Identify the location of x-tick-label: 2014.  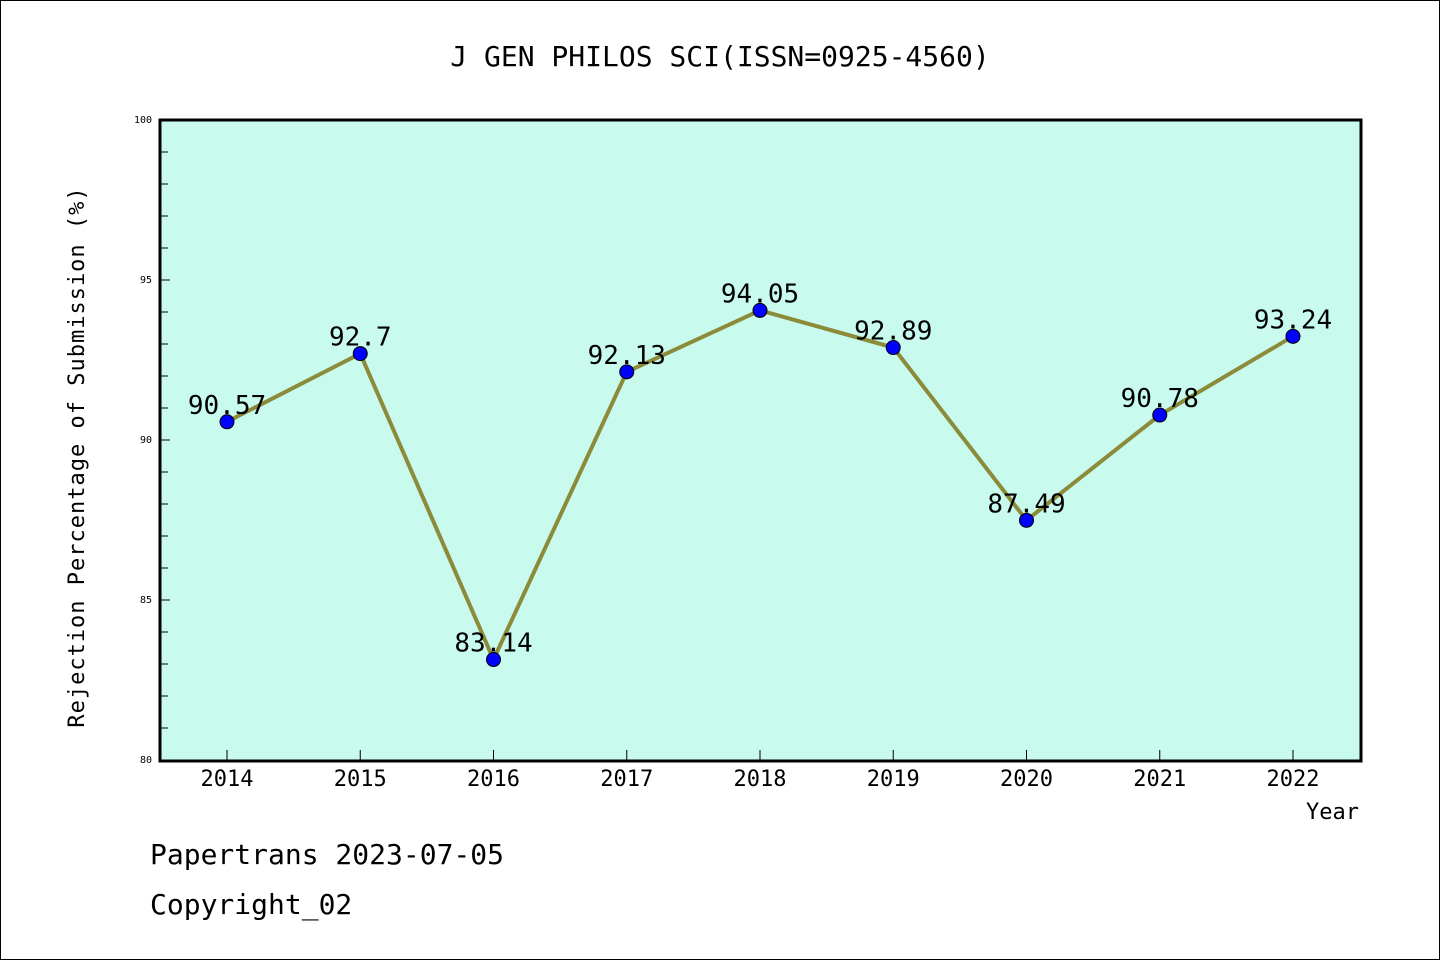
(227, 779).